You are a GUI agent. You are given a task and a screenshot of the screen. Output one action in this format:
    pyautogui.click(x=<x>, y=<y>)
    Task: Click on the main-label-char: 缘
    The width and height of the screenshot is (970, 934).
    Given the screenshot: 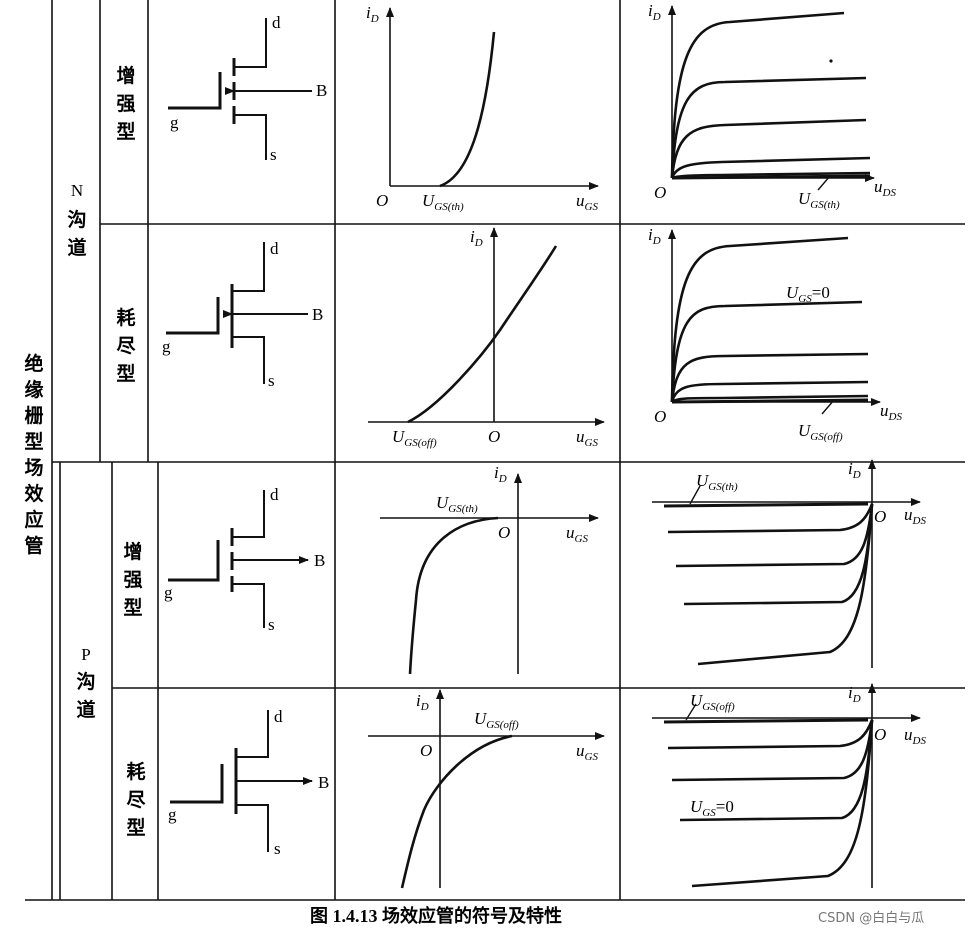 What is the action you would take?
    pyautogui.click(x=33, y=390)
    